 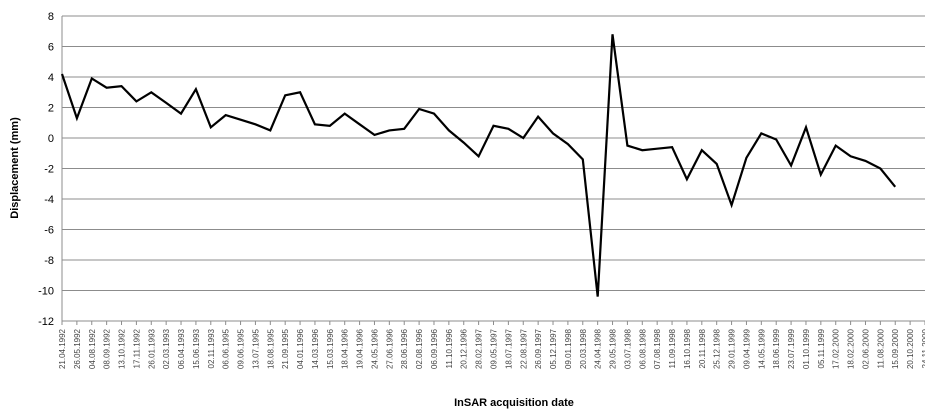 What do you see at coordinates (51, 139) in the screenshot?
I see `y-tick-label: 0` at bounding box center [51, 139].